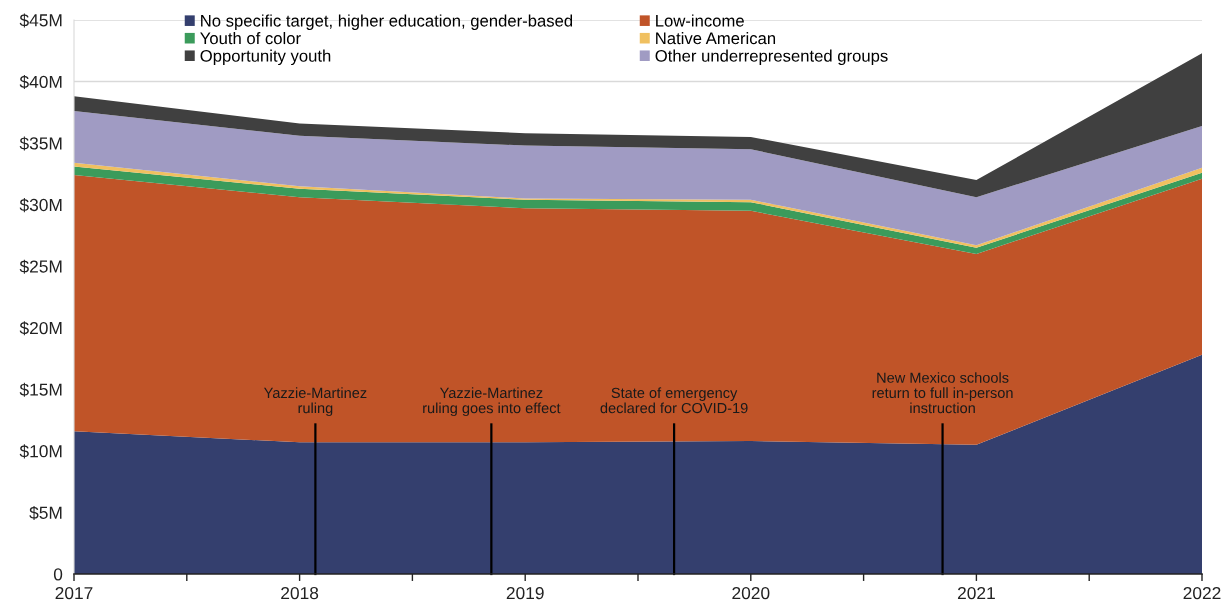 The image size is (1229, 605). Describe the element at coordinates (492, 402) in the screenshot. I see `ref-line-label: Yazzie-Martinez ruling goes into effect` at that location.